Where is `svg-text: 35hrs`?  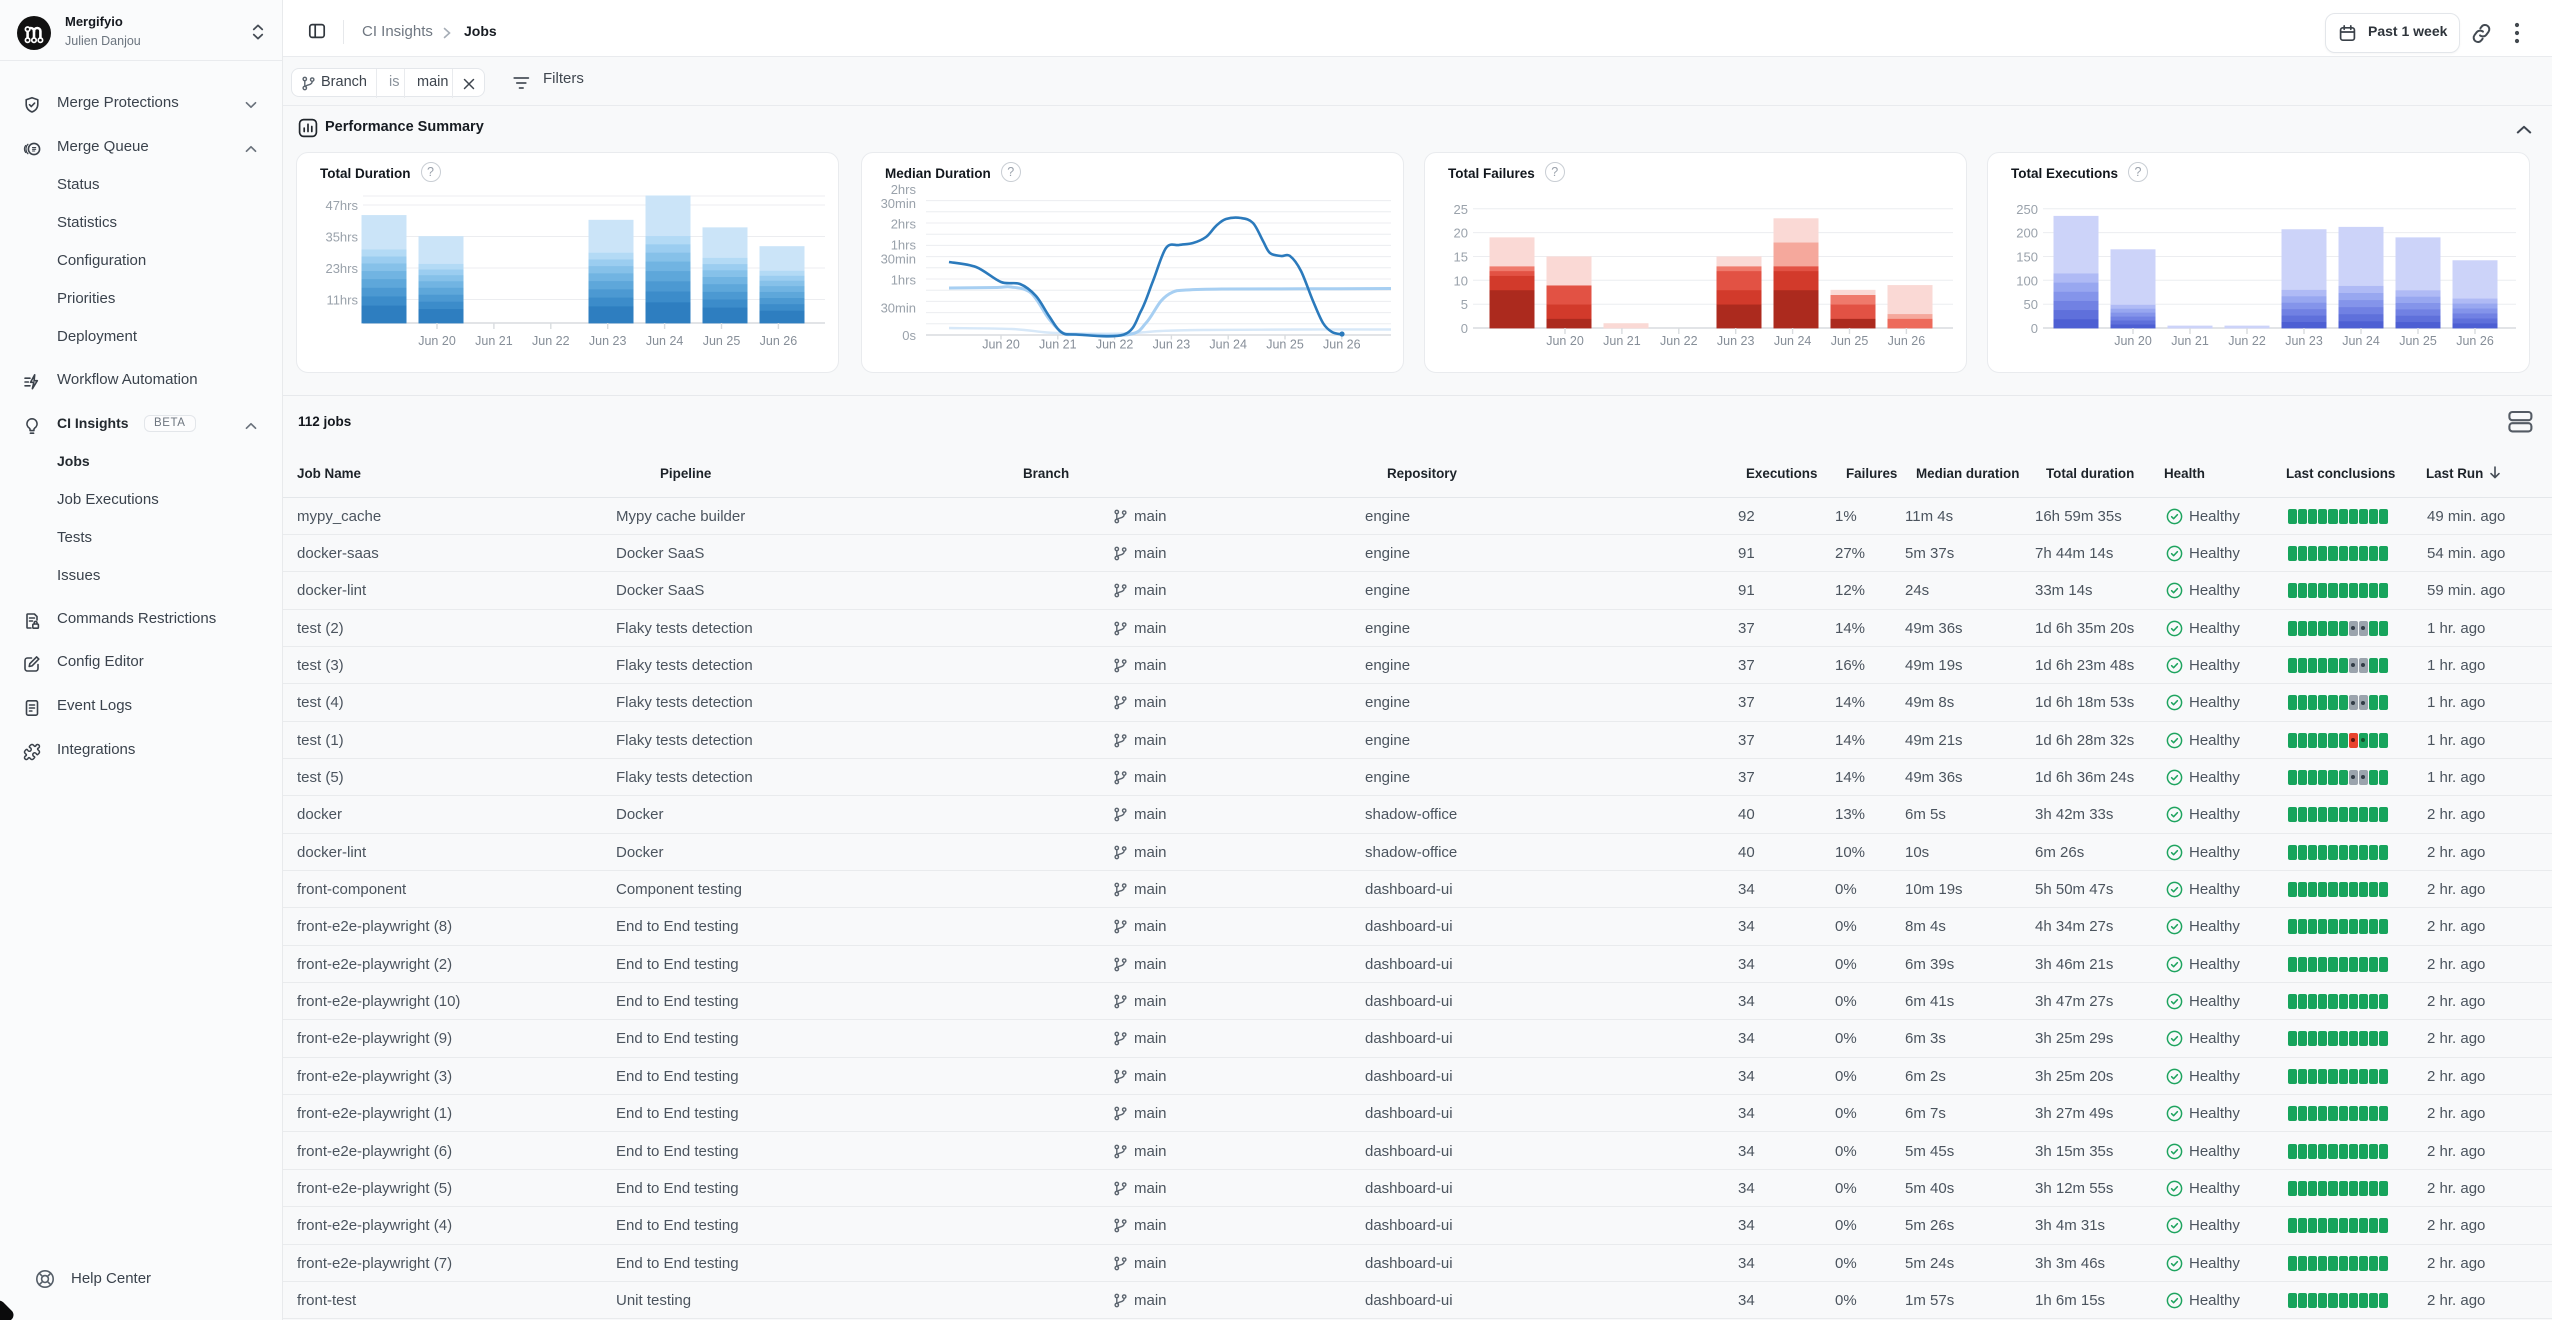 svg-text: 35hrs is located at coordinates (341, 237).